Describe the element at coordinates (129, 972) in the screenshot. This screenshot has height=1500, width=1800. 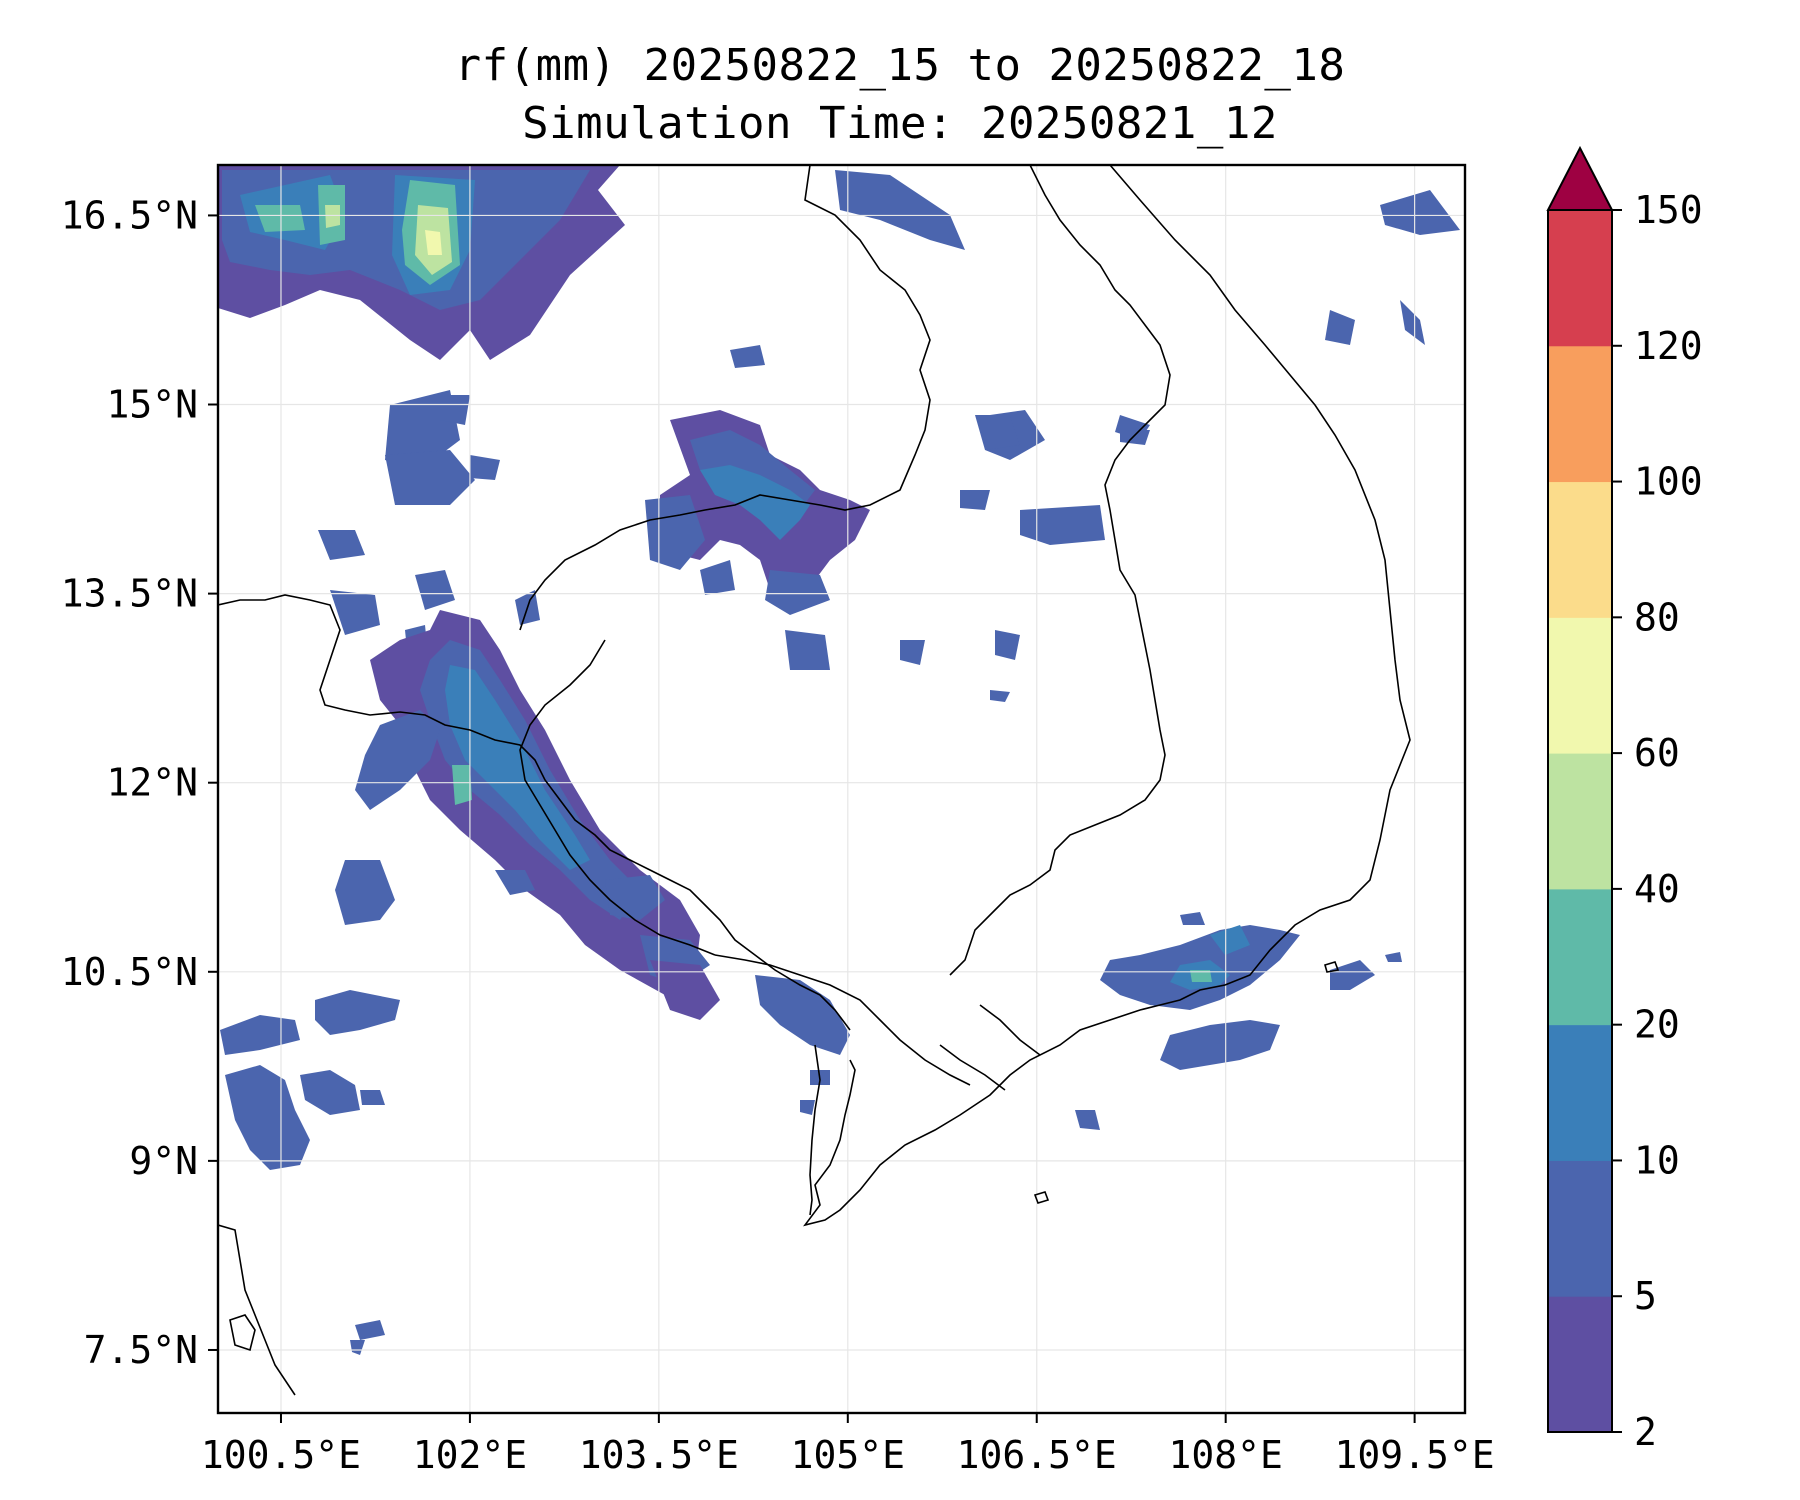
I see `lat-tick-label: 10.5°N` at that location.